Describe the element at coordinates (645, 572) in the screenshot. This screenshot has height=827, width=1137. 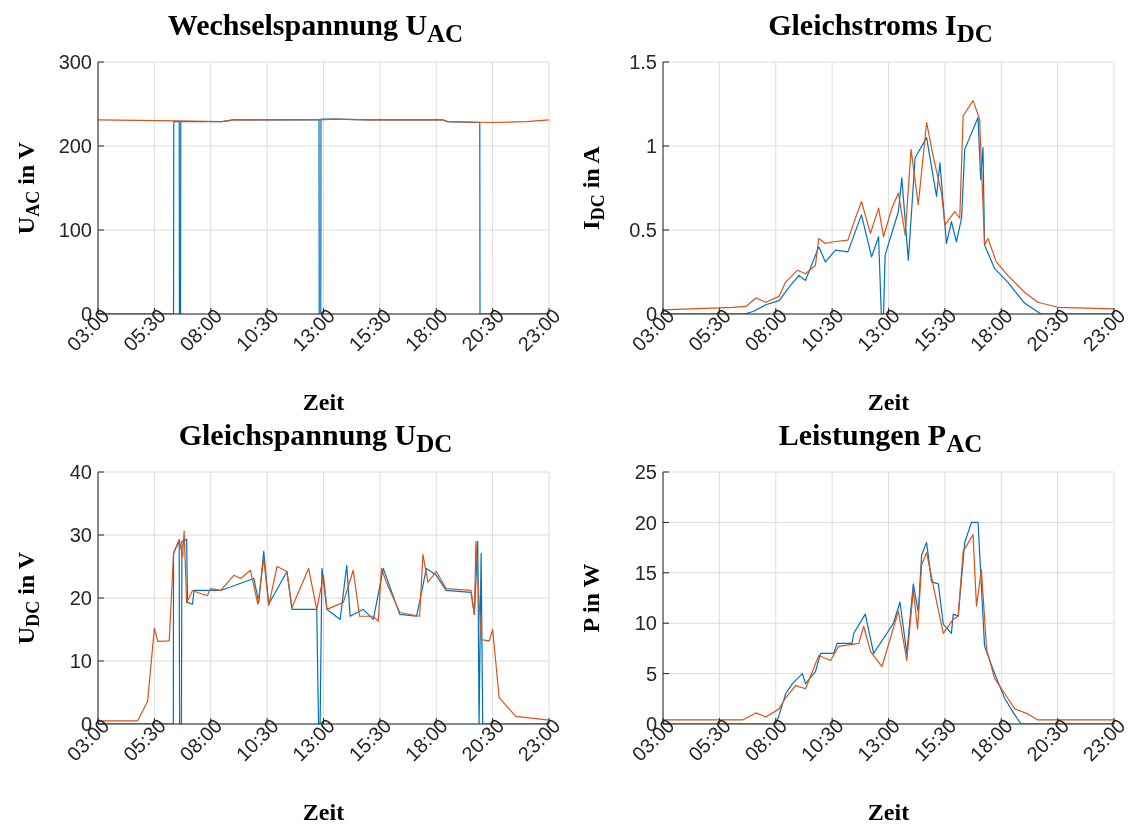
I see `y-tick-label: 15` at that location.